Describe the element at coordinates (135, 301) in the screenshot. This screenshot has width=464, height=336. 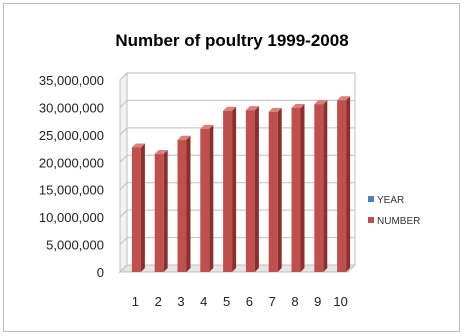
I see `x-tick-label: 1` at that location.